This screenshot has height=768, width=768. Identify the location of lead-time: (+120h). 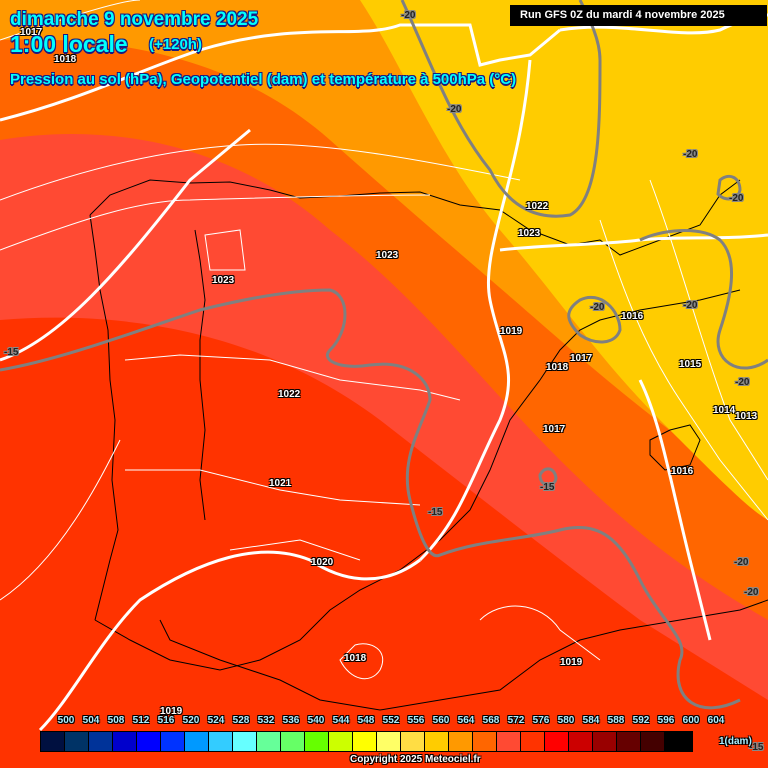
(175, 44).